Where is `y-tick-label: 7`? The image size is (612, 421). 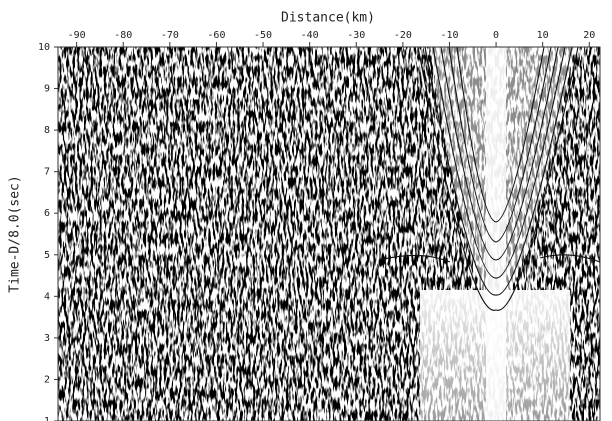
y-tick-label: 7 is located at coordinates (47, 172).